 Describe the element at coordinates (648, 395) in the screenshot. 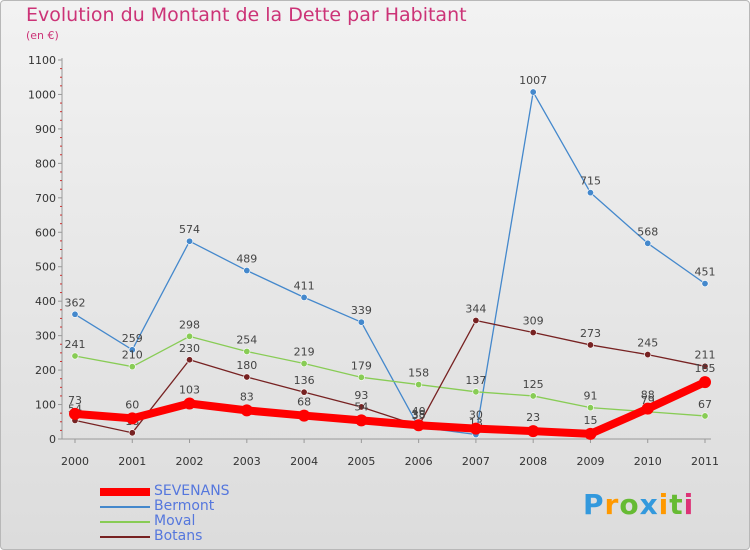

I see `data-label: 88` at that location.